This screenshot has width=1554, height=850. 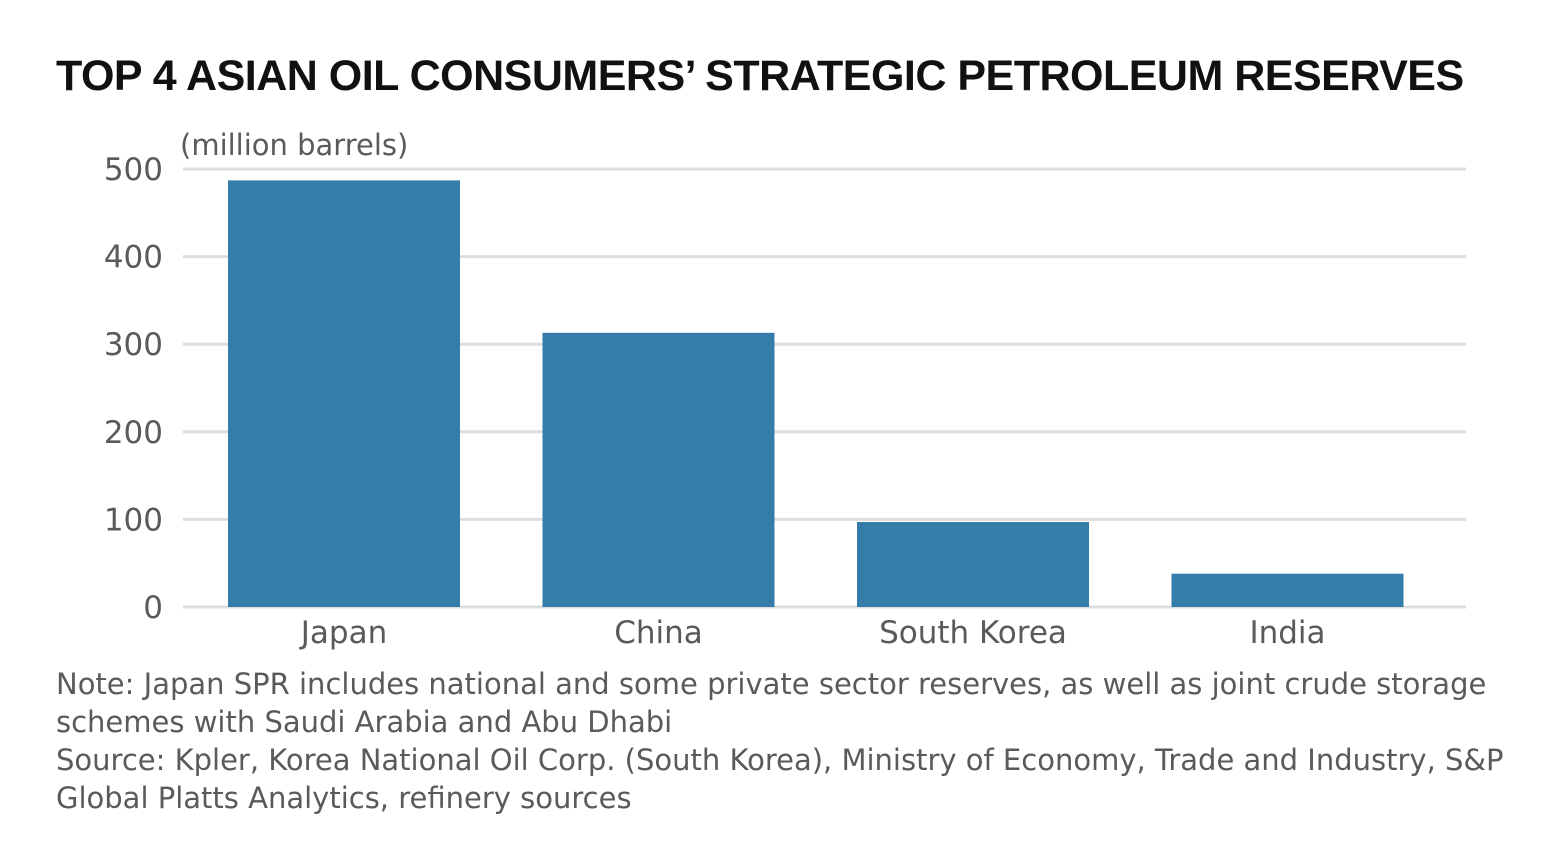 I want to click on x-tick-label: South Korea, so click(x=973, y=633).